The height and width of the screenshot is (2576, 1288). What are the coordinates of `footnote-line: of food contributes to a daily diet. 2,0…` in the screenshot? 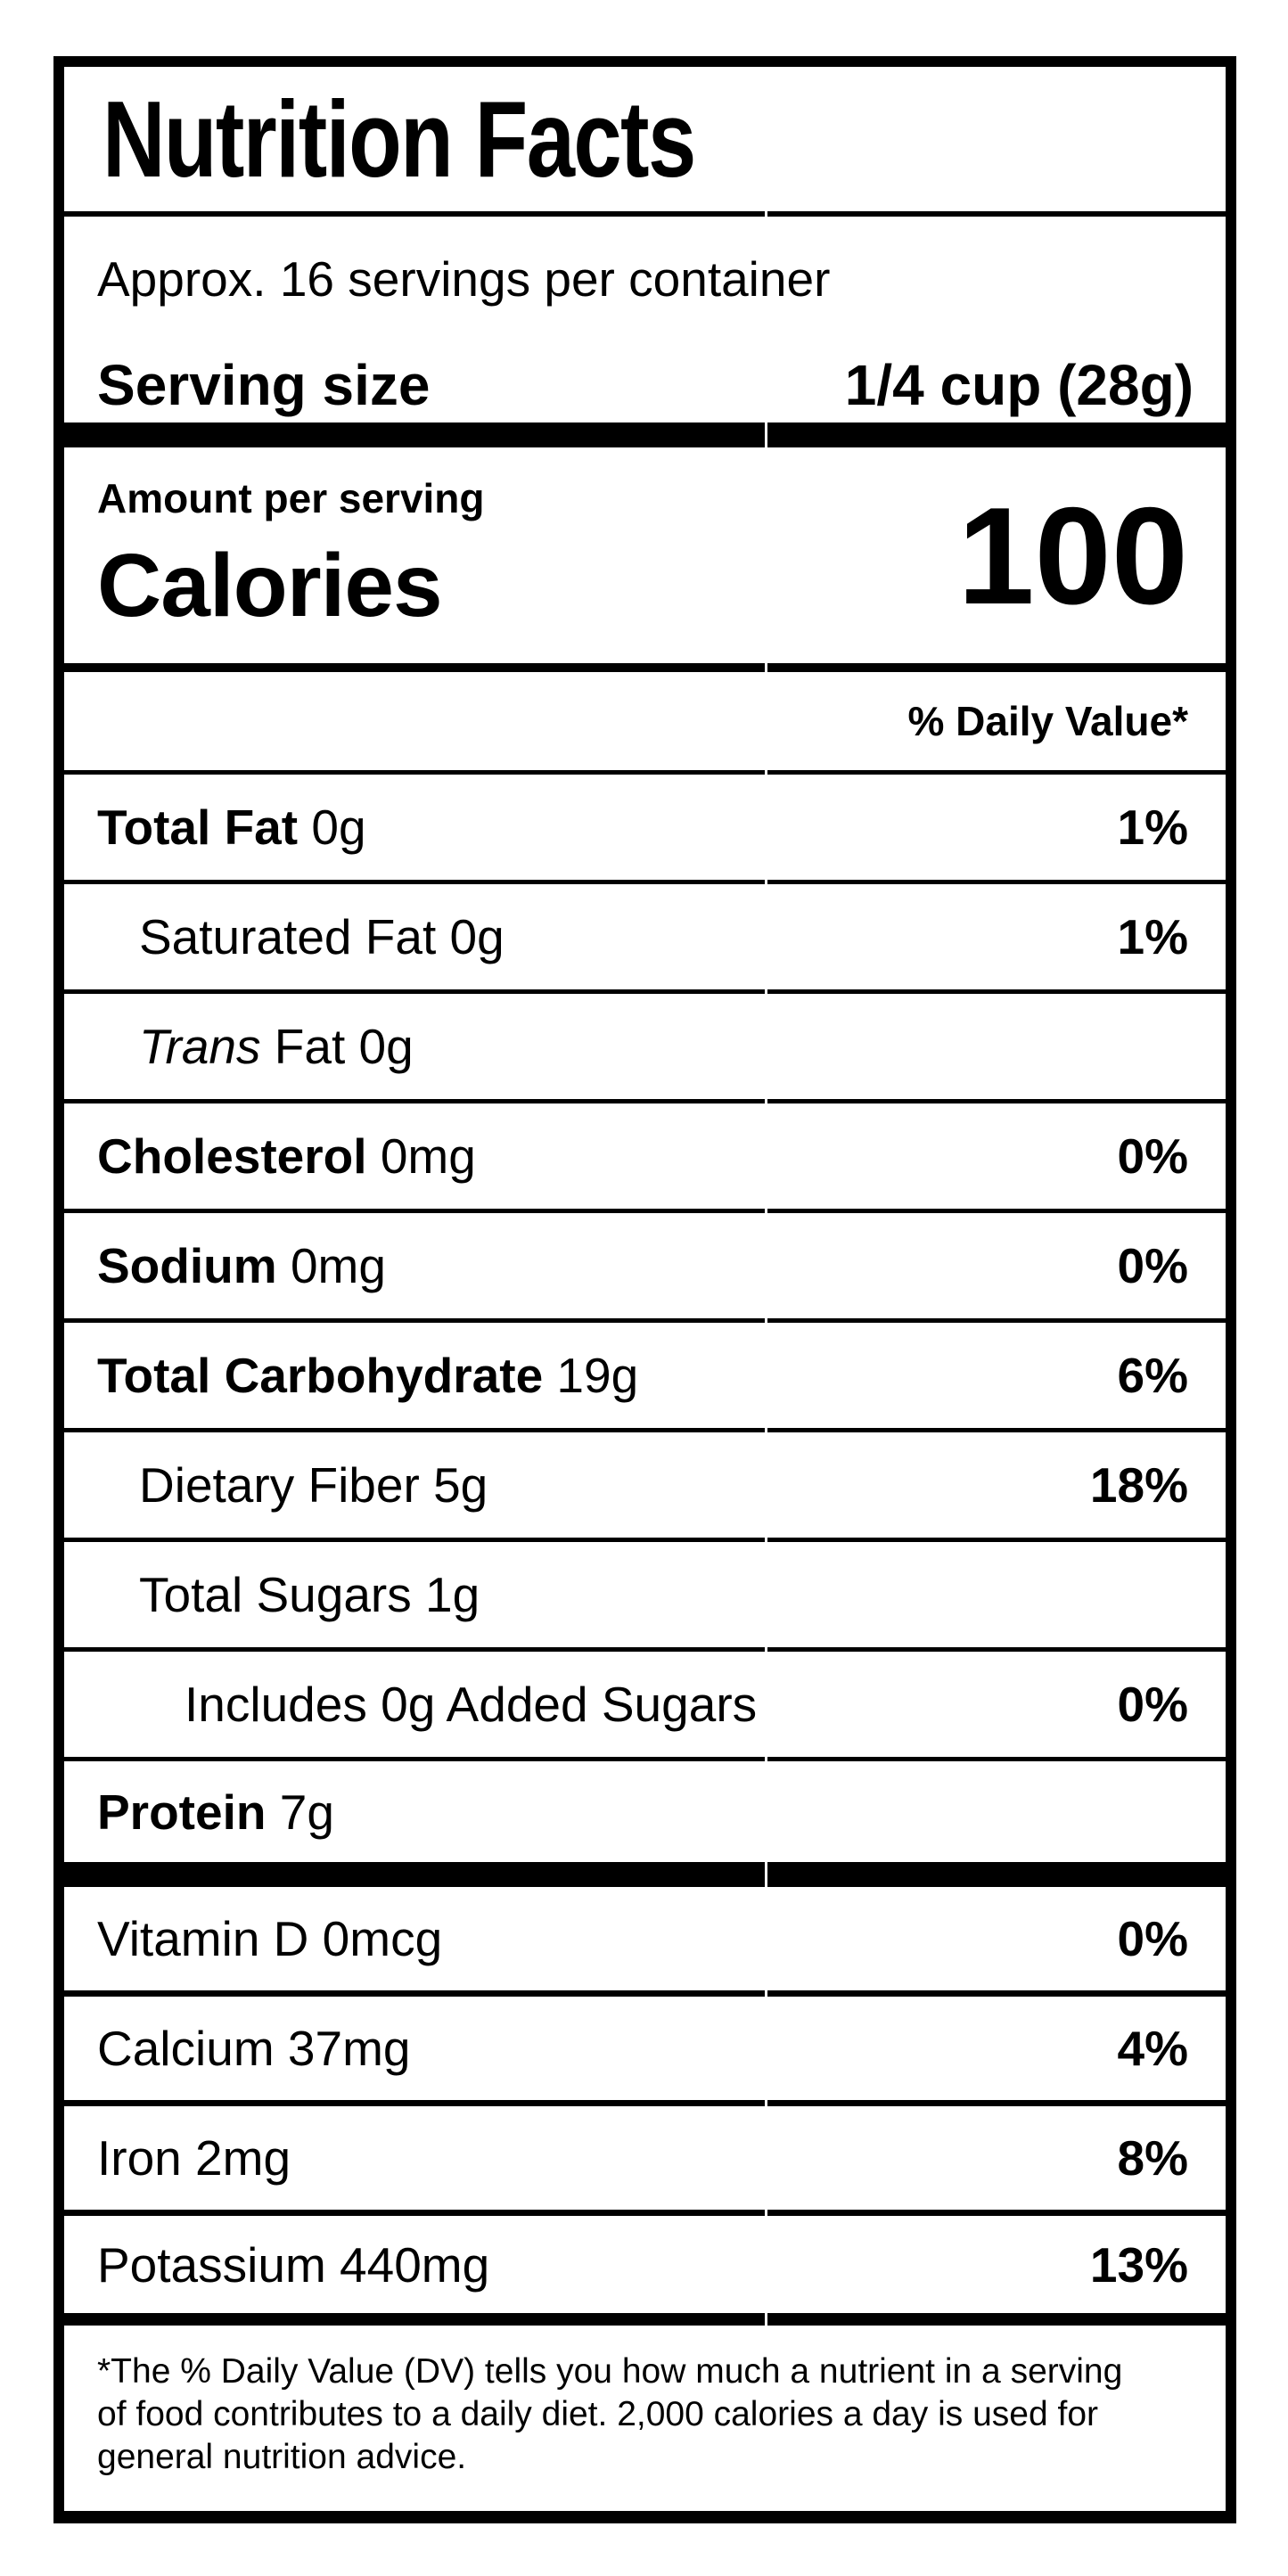 It's located at (598, 2414).